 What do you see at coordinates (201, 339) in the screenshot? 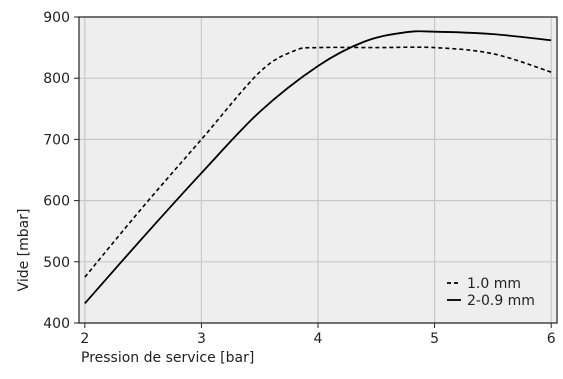
I see `x-tick-label: 3` at bounding box center [201, 339].